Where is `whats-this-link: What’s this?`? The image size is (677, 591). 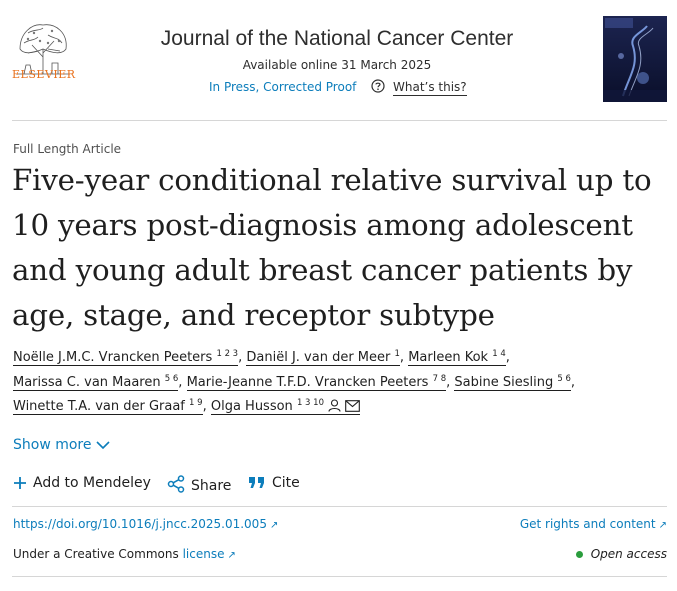 whats-this-link: What’s this? is located at coordinates (430, 88).